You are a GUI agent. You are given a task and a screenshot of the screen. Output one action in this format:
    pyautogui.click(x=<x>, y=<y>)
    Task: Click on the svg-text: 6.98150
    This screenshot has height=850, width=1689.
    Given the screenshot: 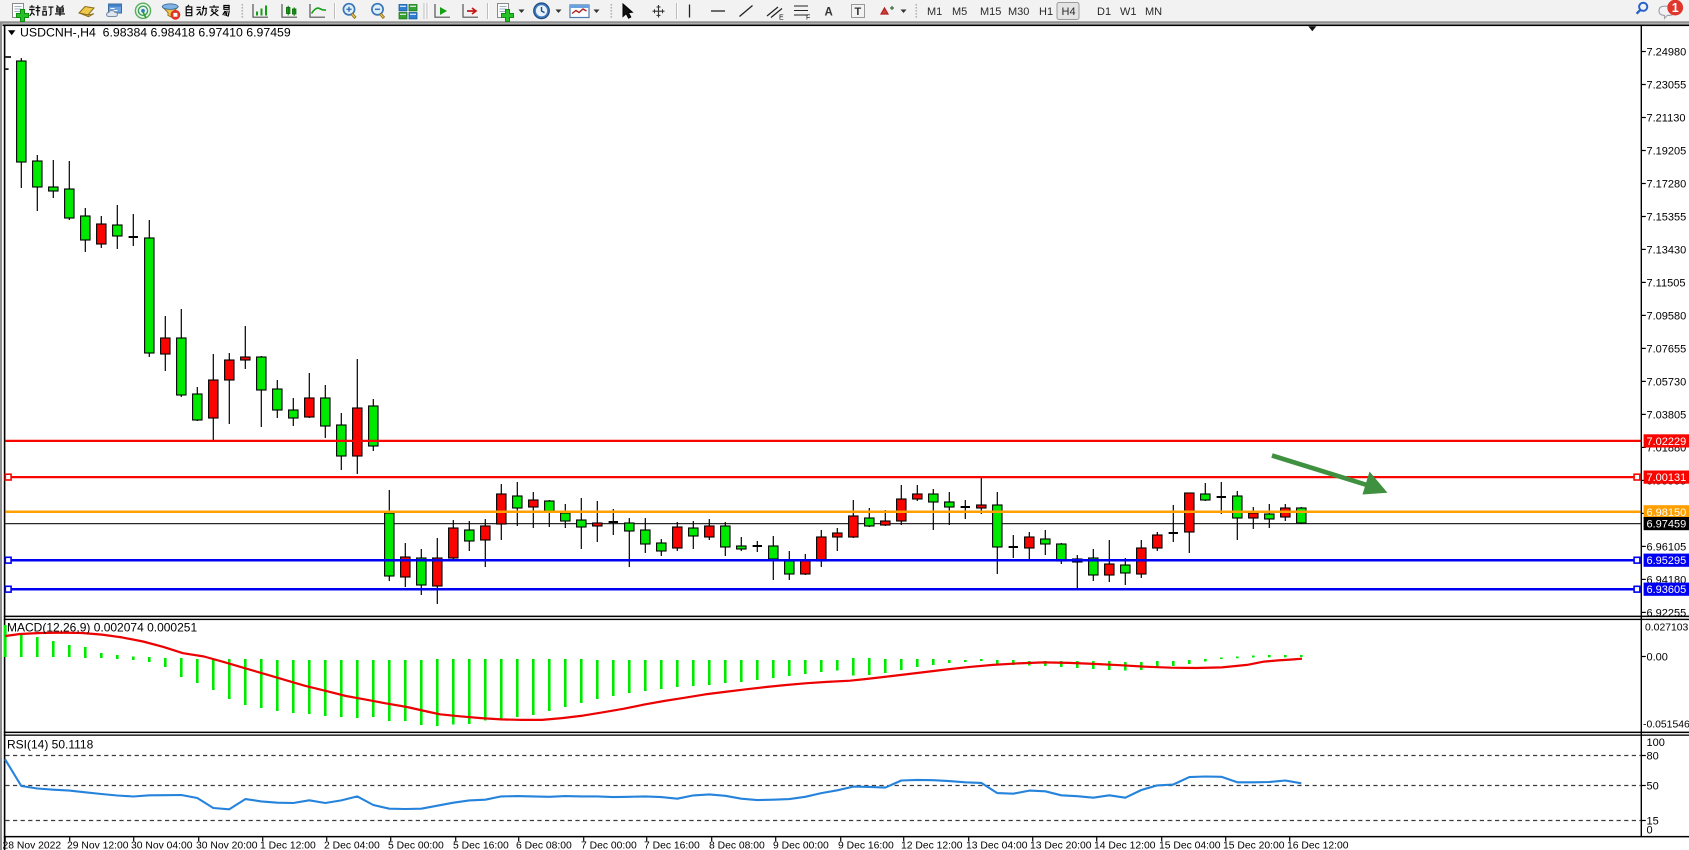 What is the action you would take?
    pyautogui.click(x=1667, y=513)
    